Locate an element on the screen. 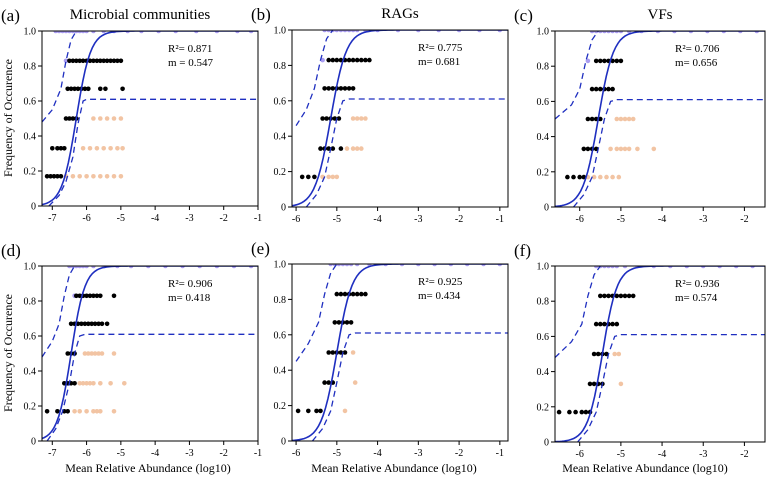 The image size is (767, 478). y-tick-label: 1.0 is located at coordinates (280, 31).